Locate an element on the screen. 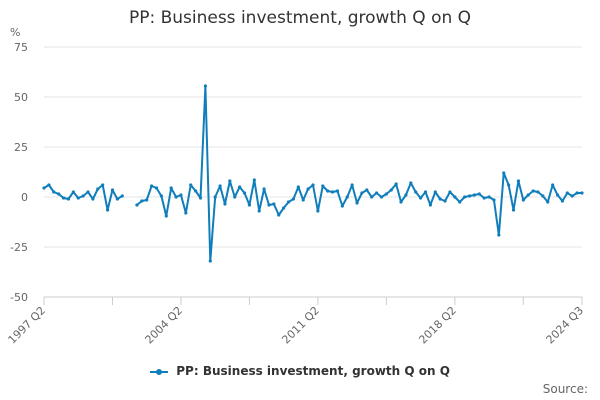  legend: PP: Business investment, growth Q on Q is located at coordinates (300, 371).